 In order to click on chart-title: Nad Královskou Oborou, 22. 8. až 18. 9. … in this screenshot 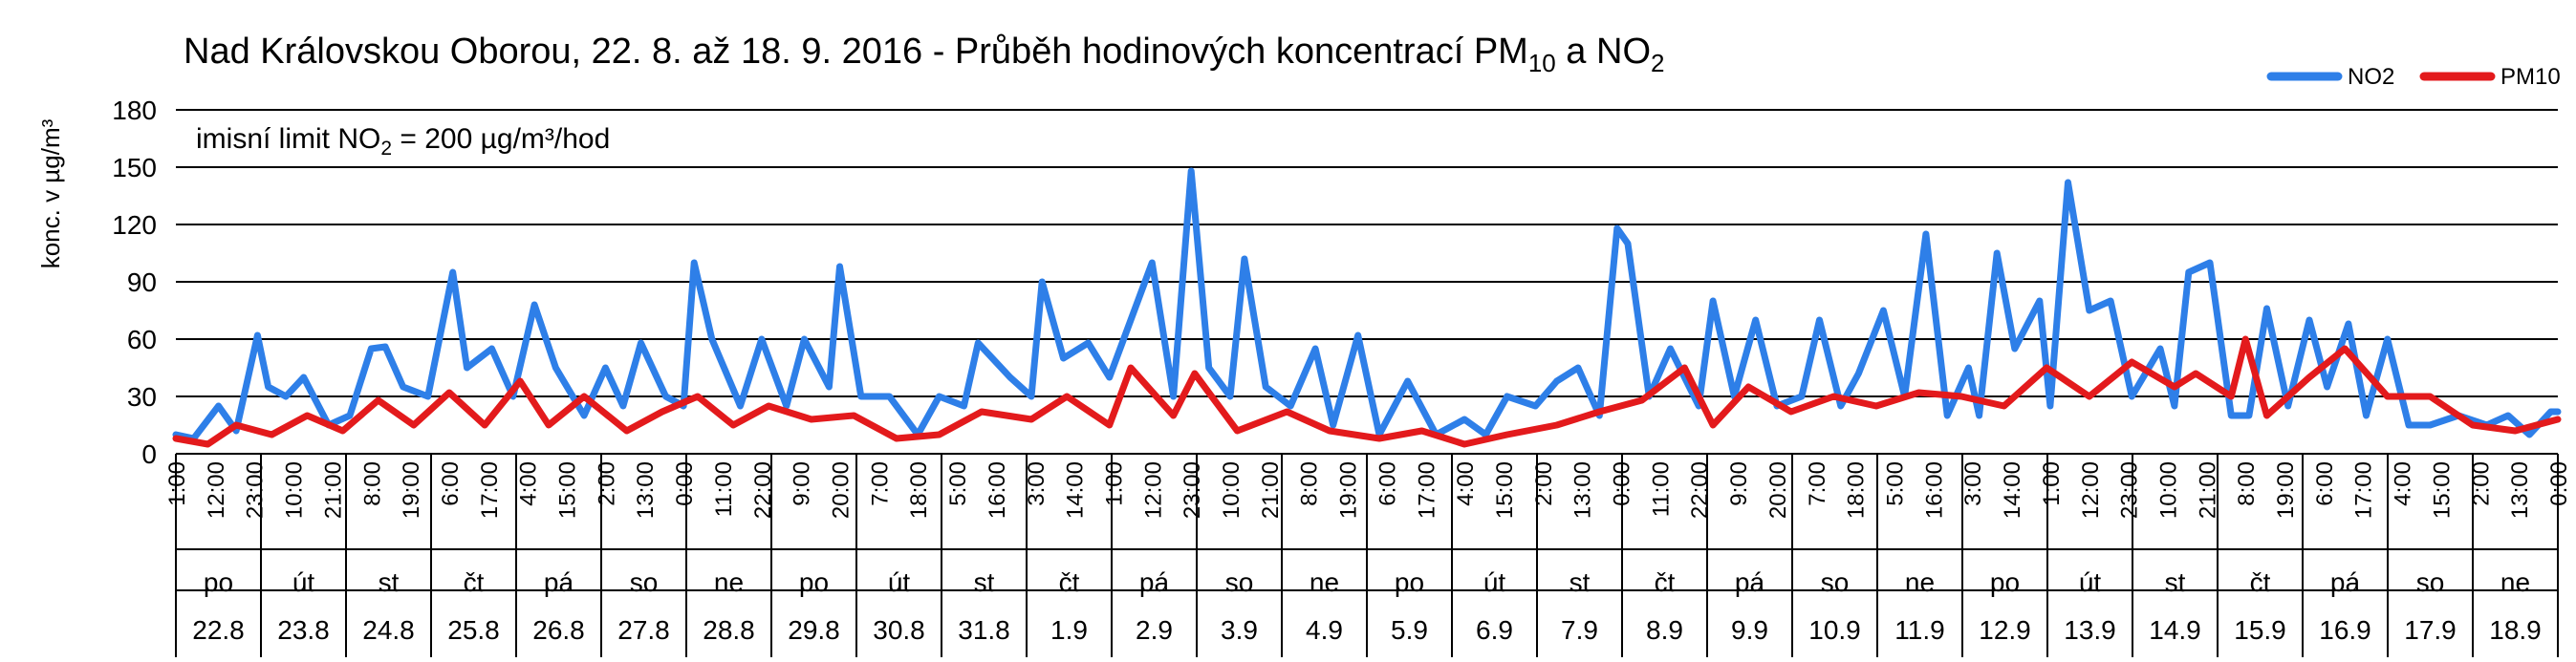, I will do `click(924, 54)`.